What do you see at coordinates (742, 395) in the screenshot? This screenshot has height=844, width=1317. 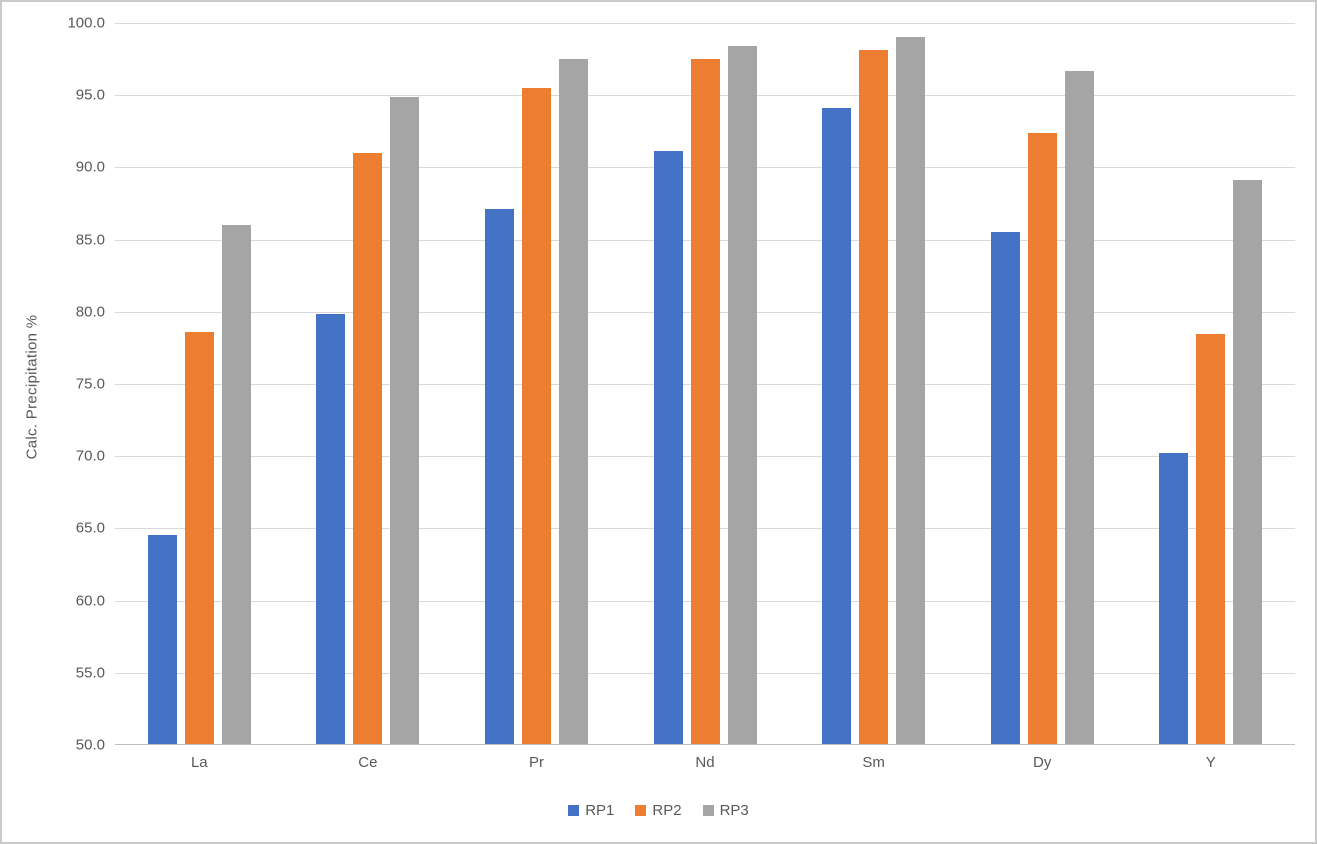 I see `bar-rp3-nd` at bounding box center [742, 395].